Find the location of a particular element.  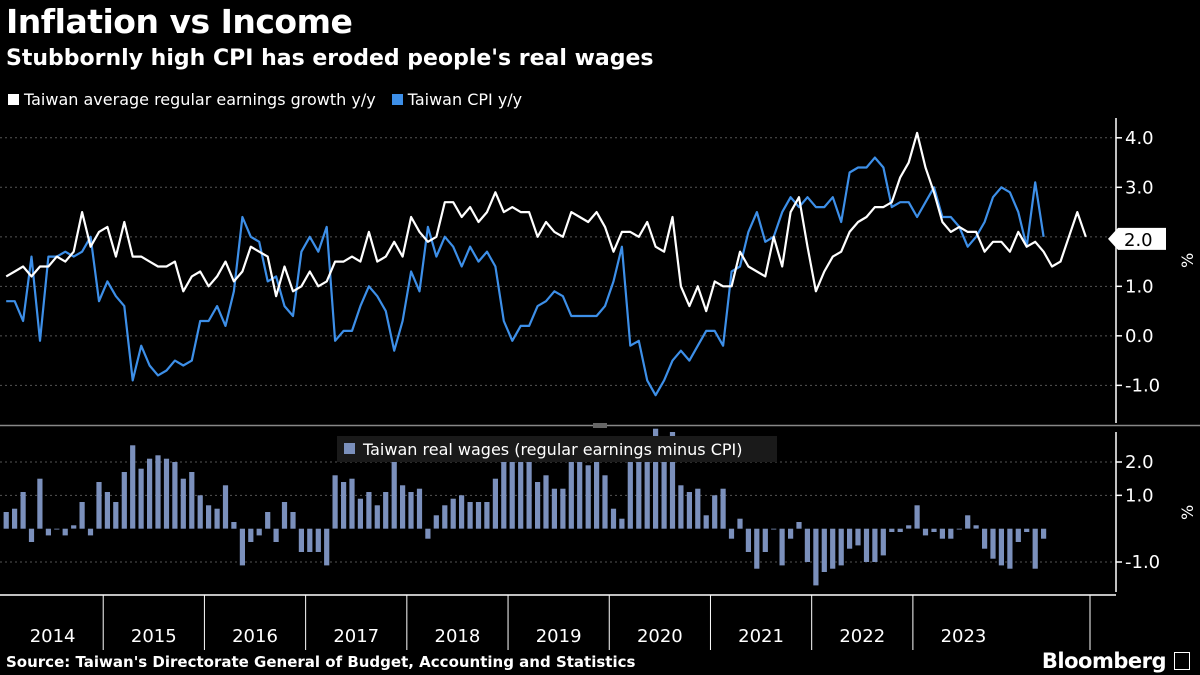

xtick-label: 2014 is located at coordinates (53, 636).